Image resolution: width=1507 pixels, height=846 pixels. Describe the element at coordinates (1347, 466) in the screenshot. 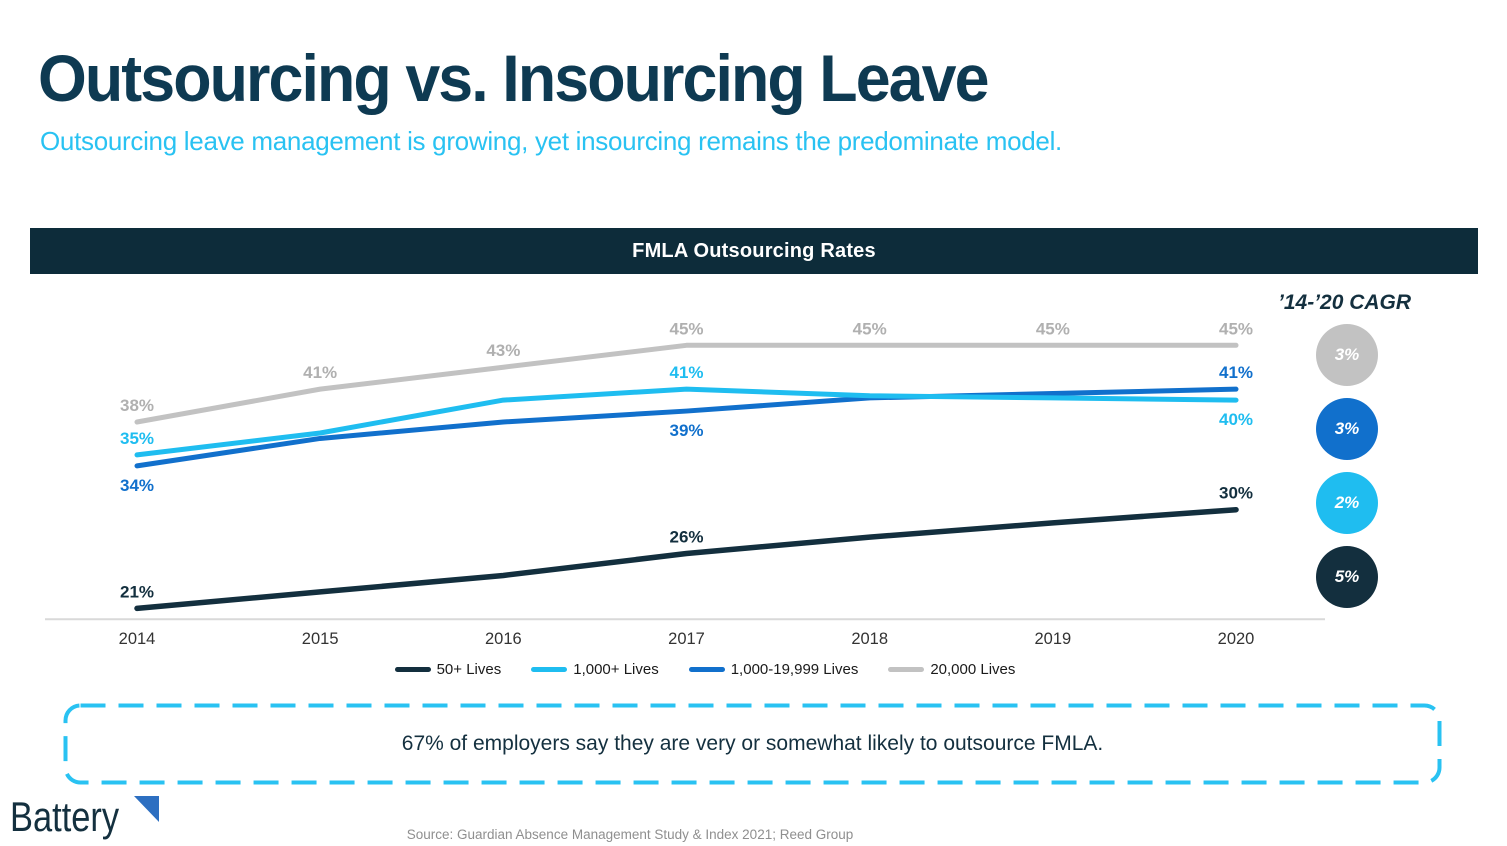

I see `cagr-circles: 3% 3% 2% 5%` at that location.